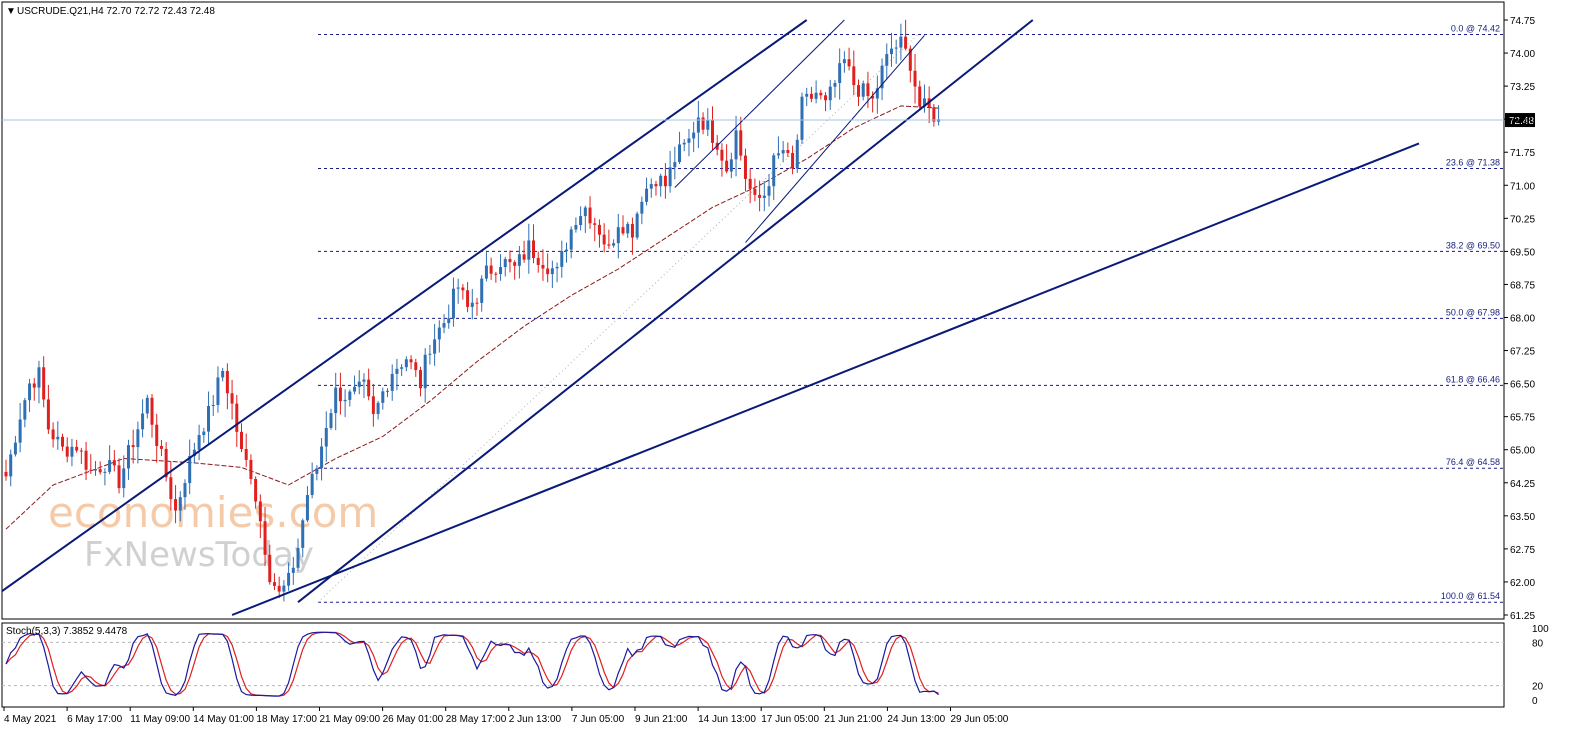 The image size is (1596, 743). What do you see at coordinates (1522, 21) in the screenshot?
I see `price-tick-label: 74.75` at bounding box center [1522, 21].